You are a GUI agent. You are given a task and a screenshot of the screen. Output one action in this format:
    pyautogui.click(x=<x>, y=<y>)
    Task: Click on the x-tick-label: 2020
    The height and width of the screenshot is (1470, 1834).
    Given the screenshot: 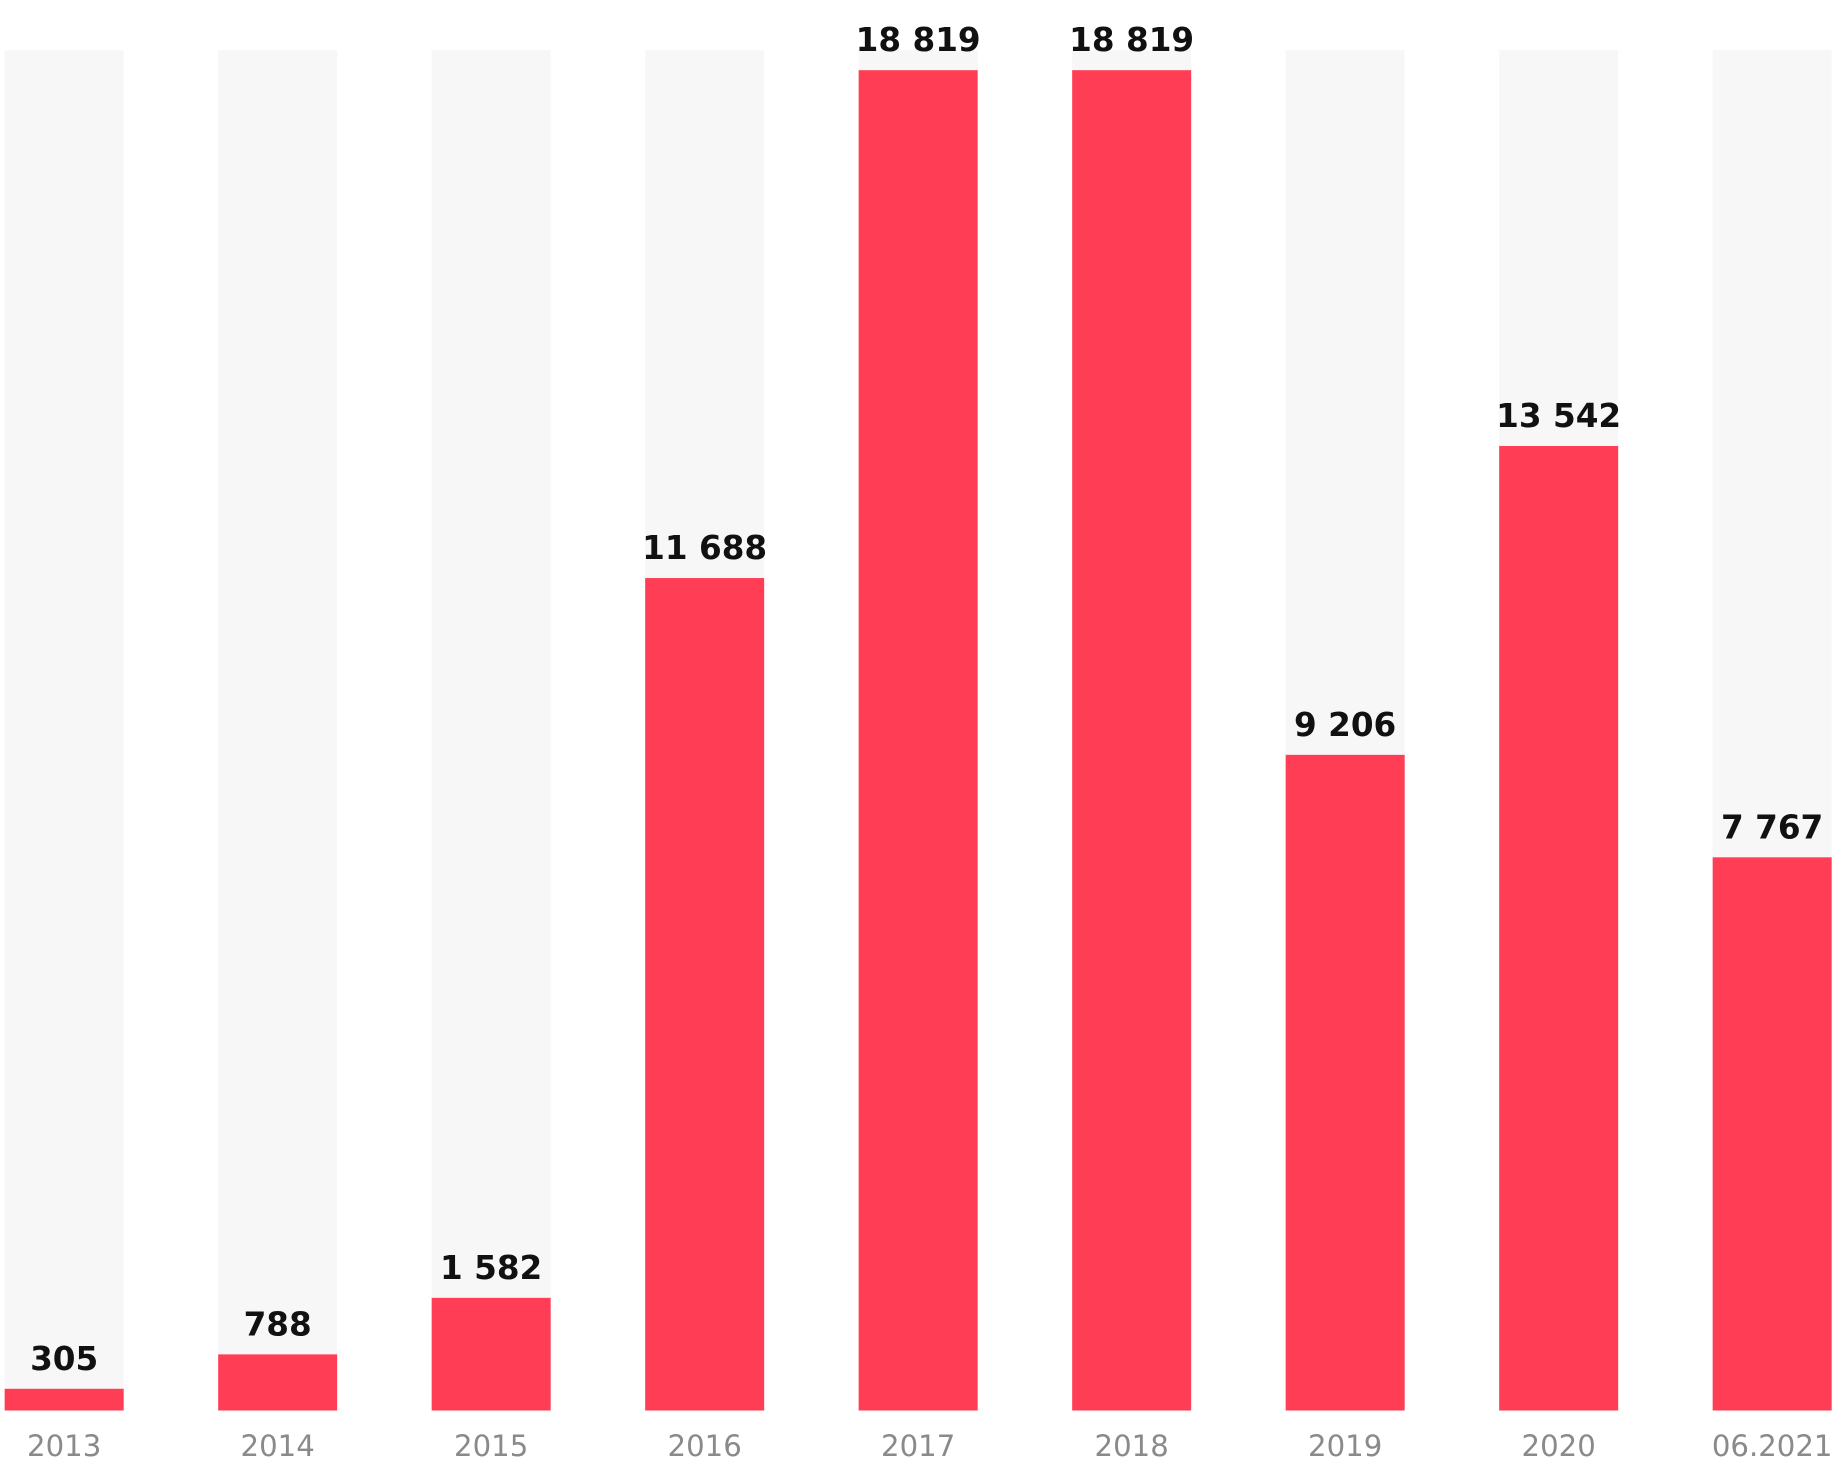 What is the action you would take?
    pyautogui.click(x=1559, y=1446)
    